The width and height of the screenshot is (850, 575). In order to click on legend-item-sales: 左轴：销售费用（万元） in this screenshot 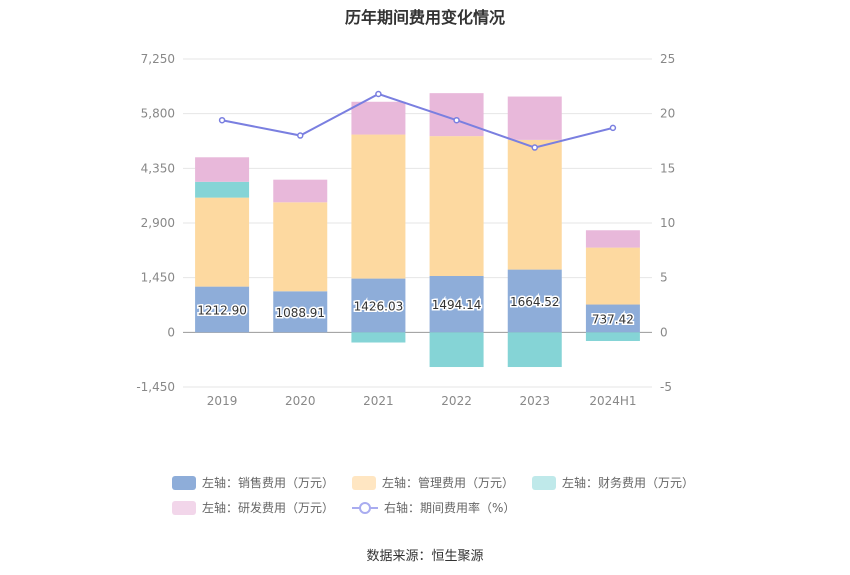, I will do `click(253, 482)`.